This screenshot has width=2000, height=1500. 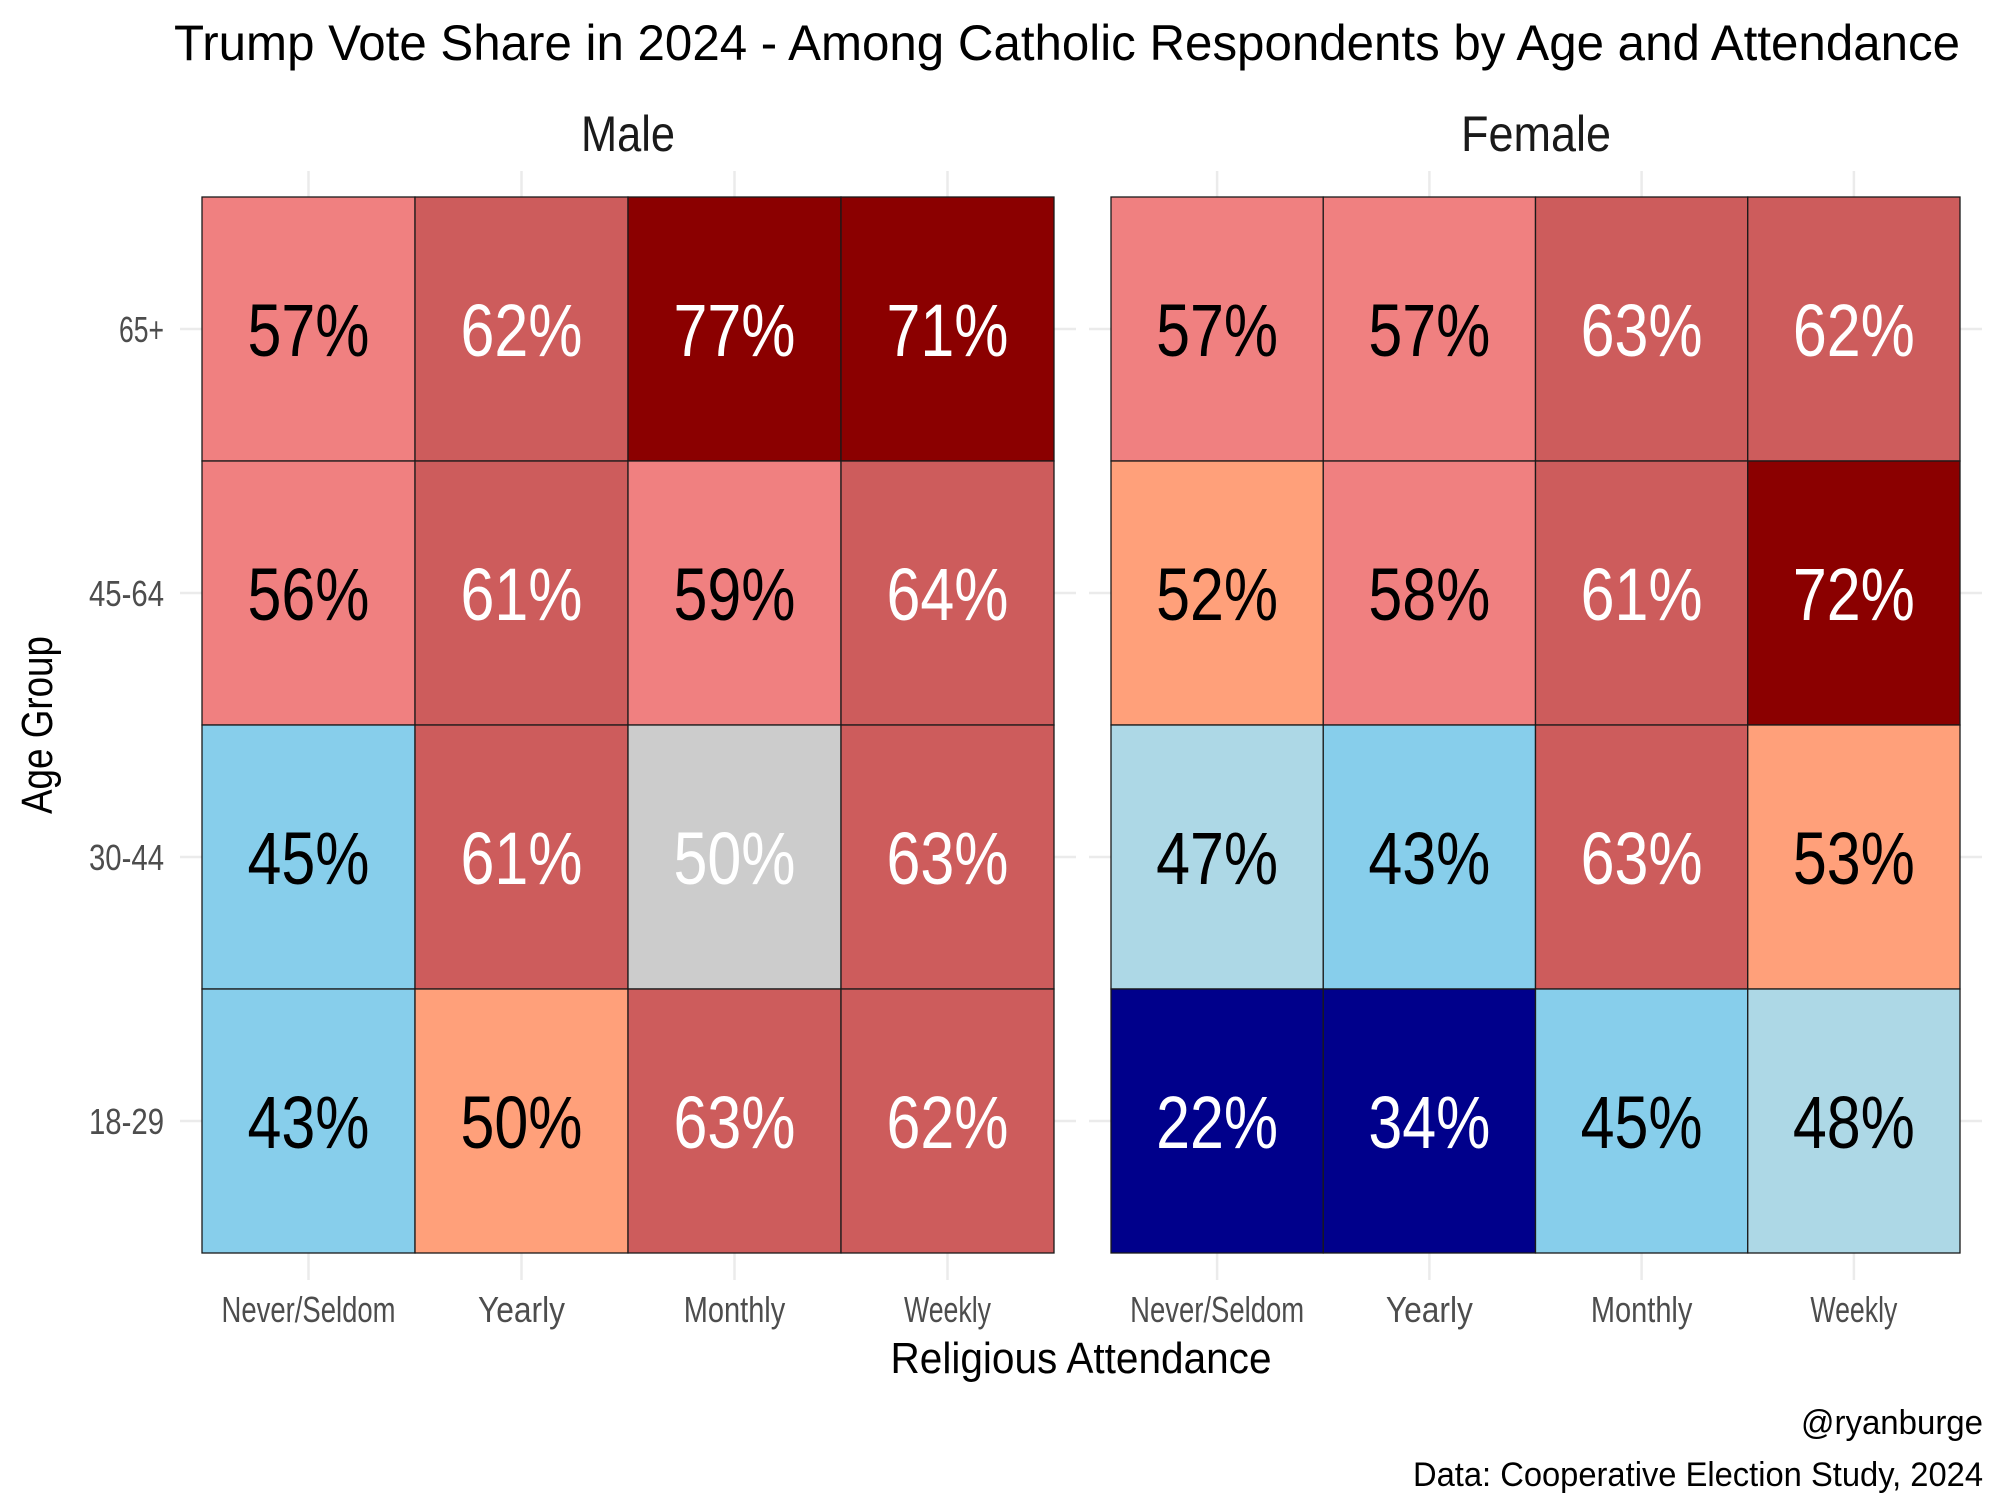 I want to click on caption-author: @ryanburge, so click(x=1892, y=1423).